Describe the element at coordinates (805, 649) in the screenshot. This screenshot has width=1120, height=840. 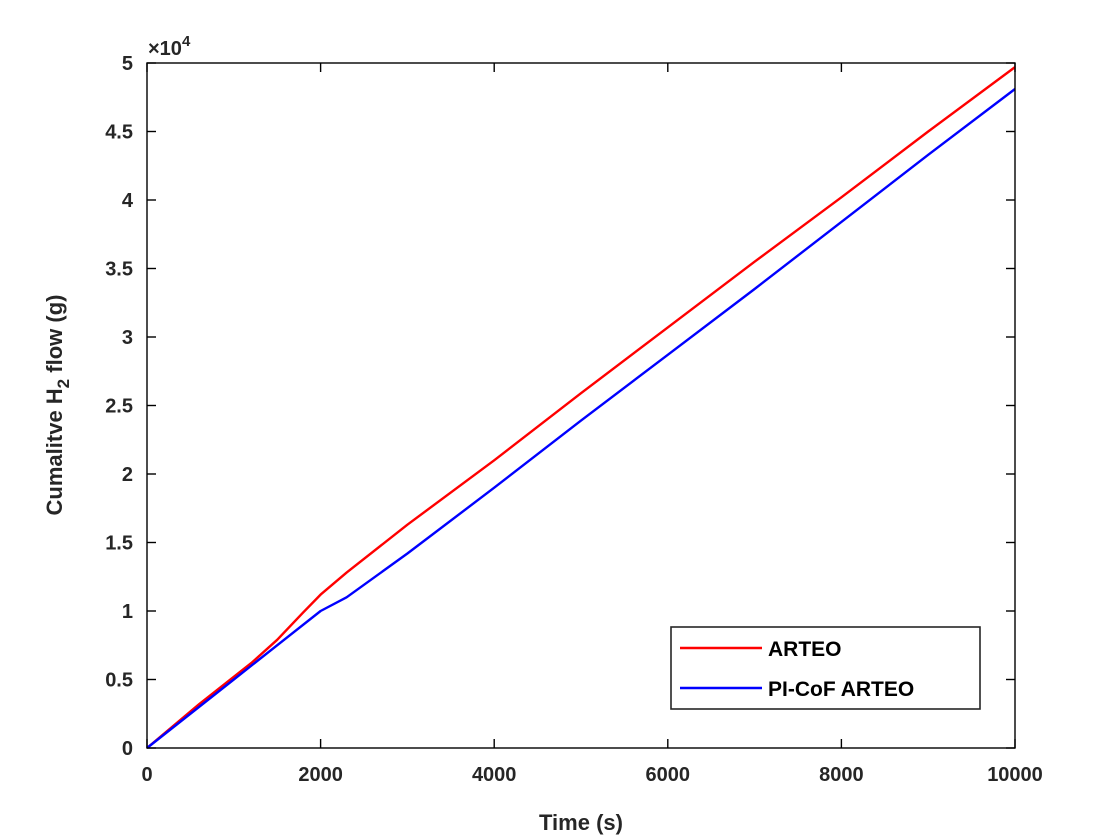
I see `legend-label-arteo: ARTEO` at that location.